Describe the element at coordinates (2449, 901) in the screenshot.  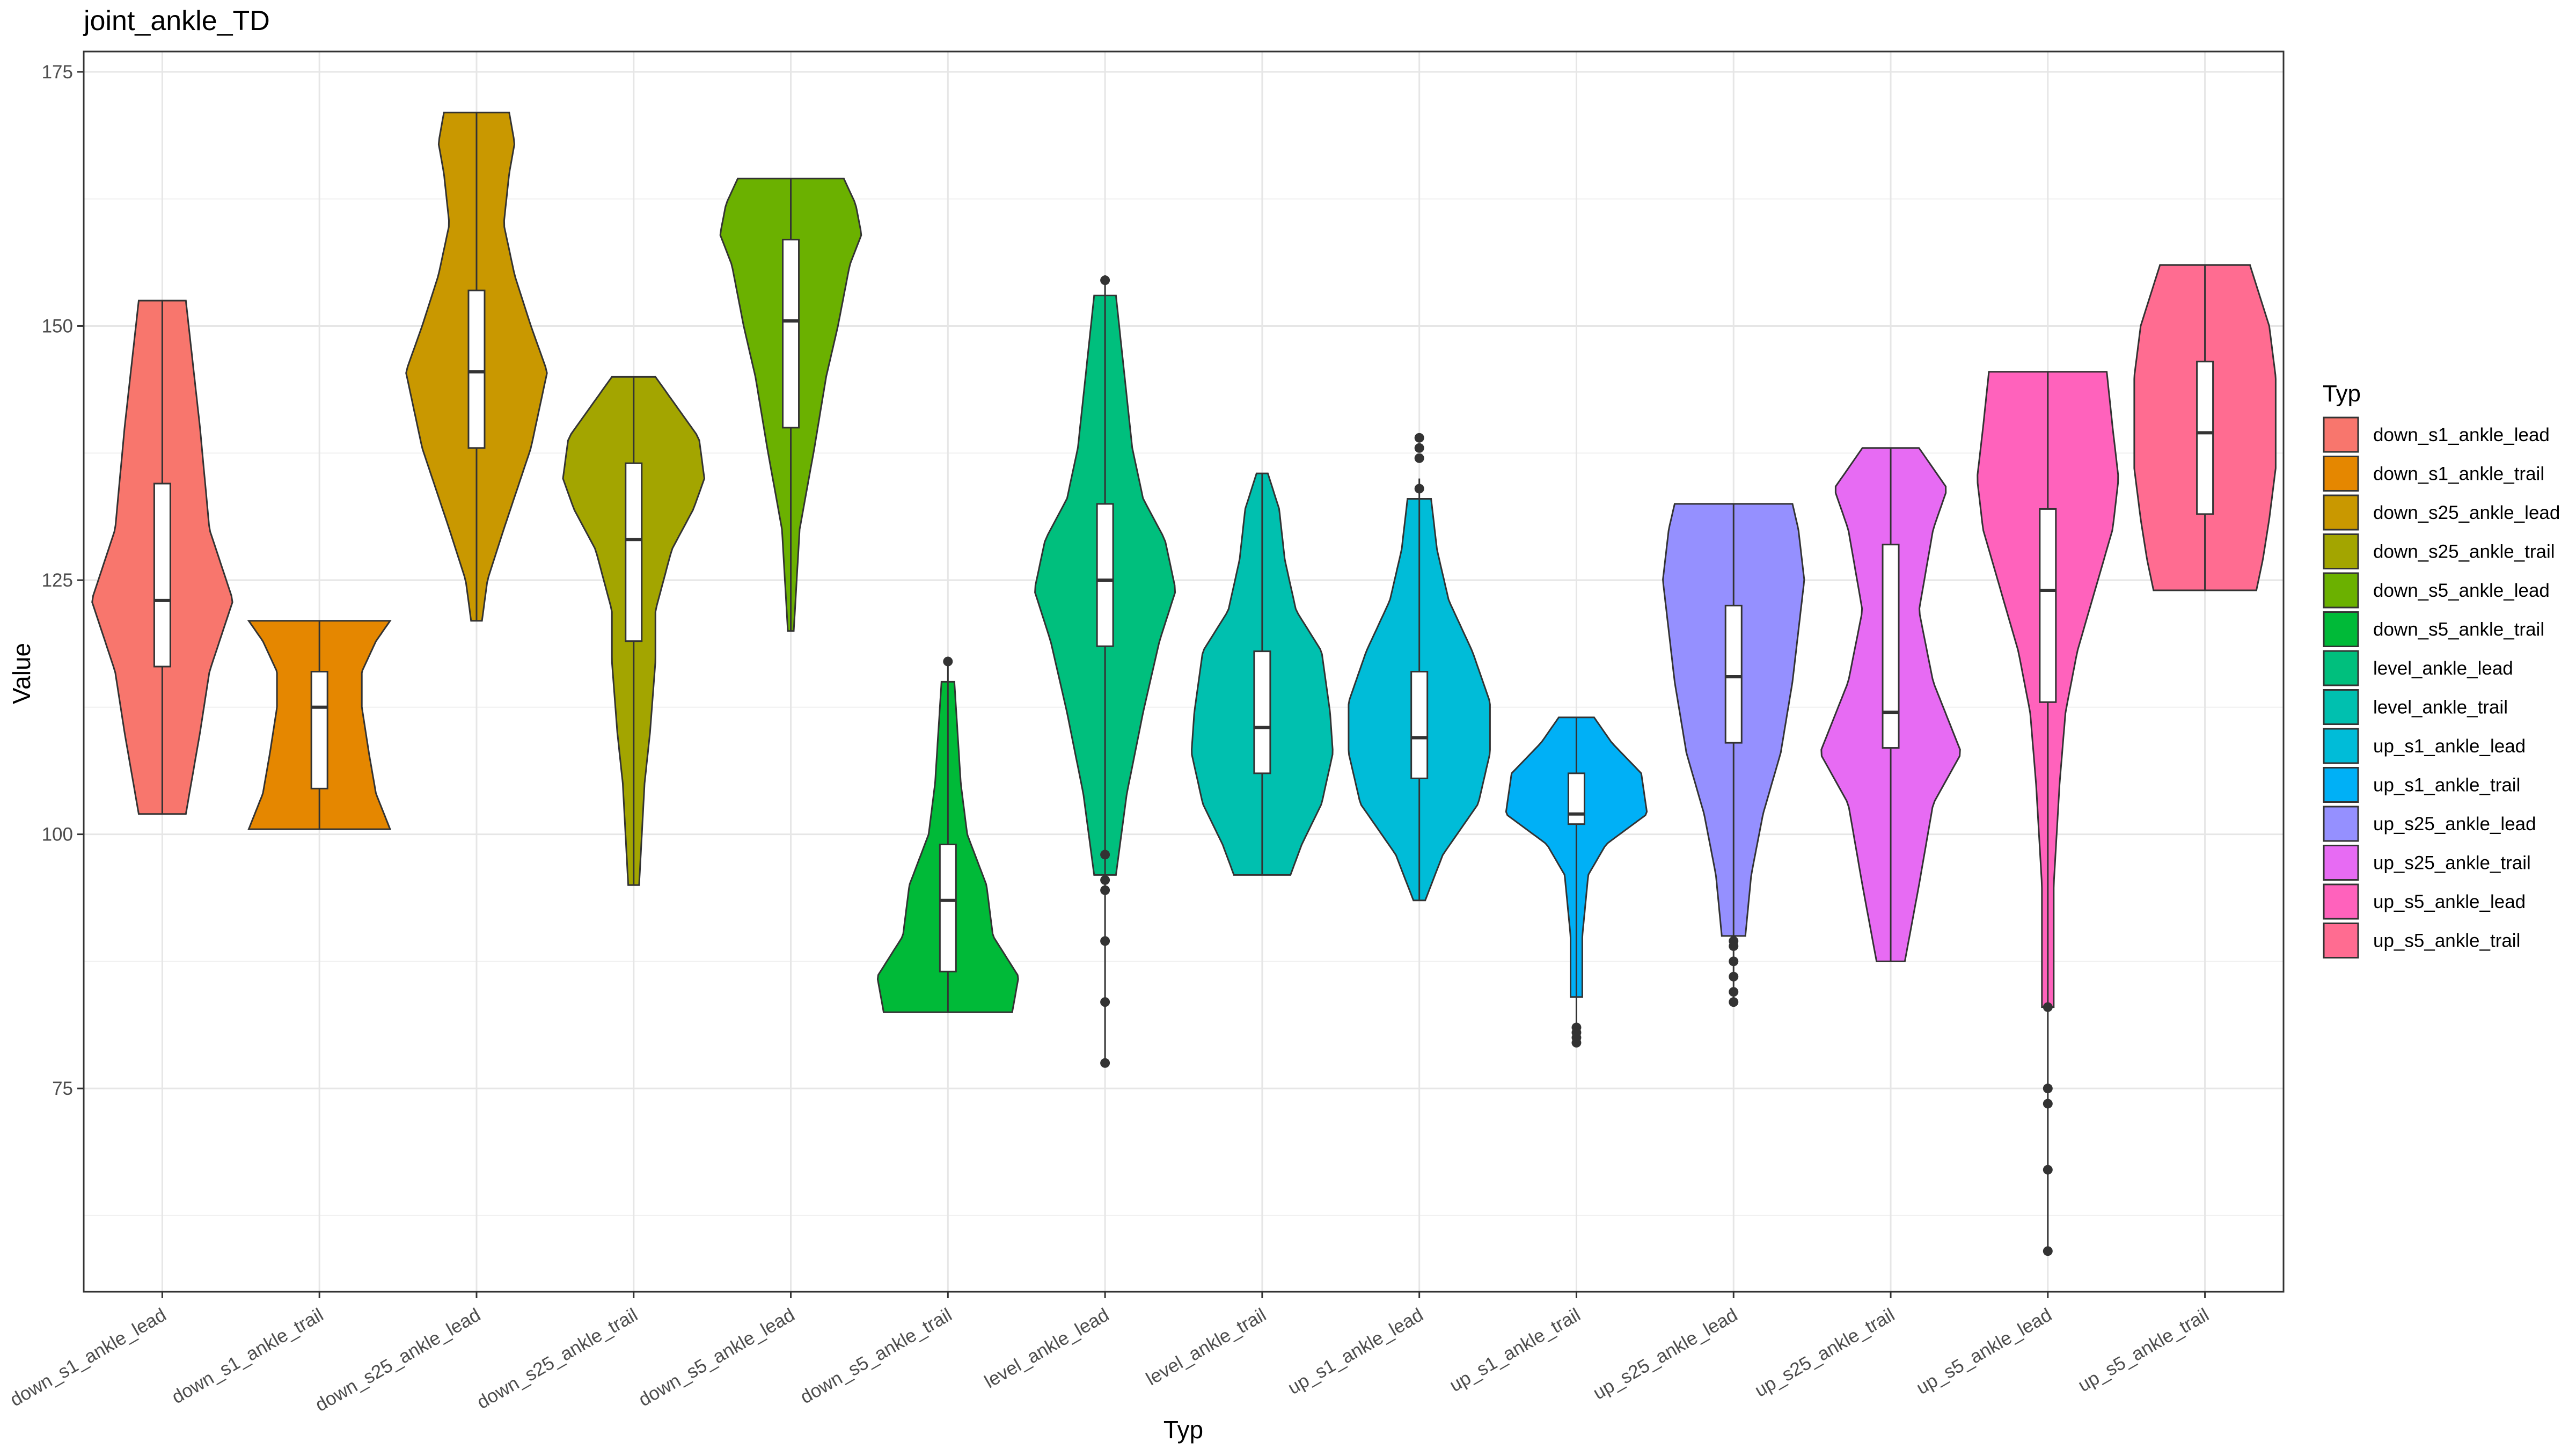
I see `legend-label: up_s5_ankle_lead` at that location.